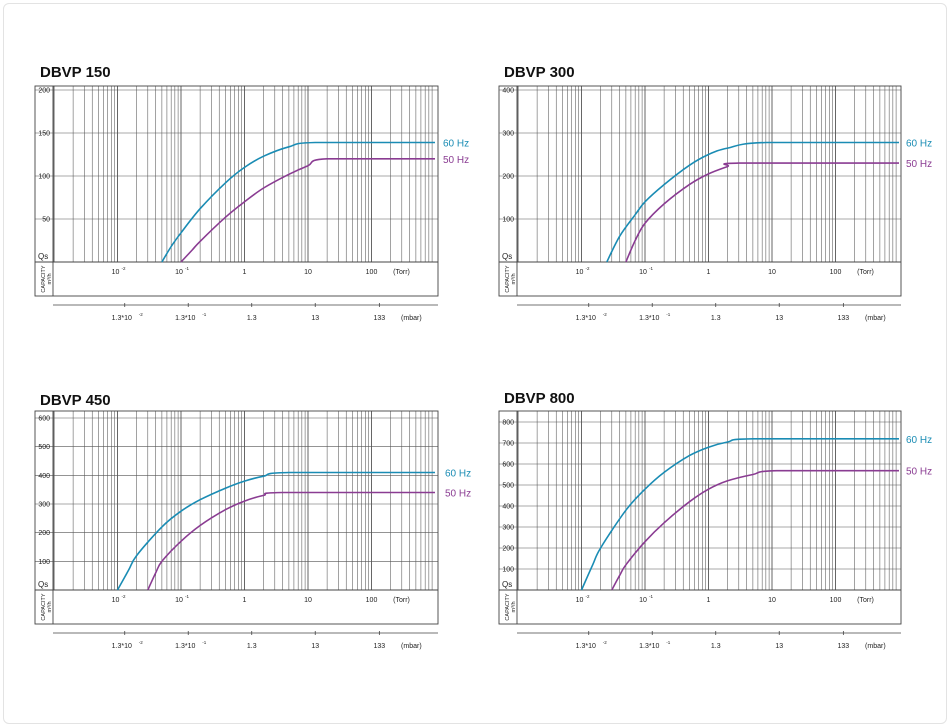 The width and height of the screenshot is (950, 727). I want to click on chart-title: DBVP 300, so click(539, 72).